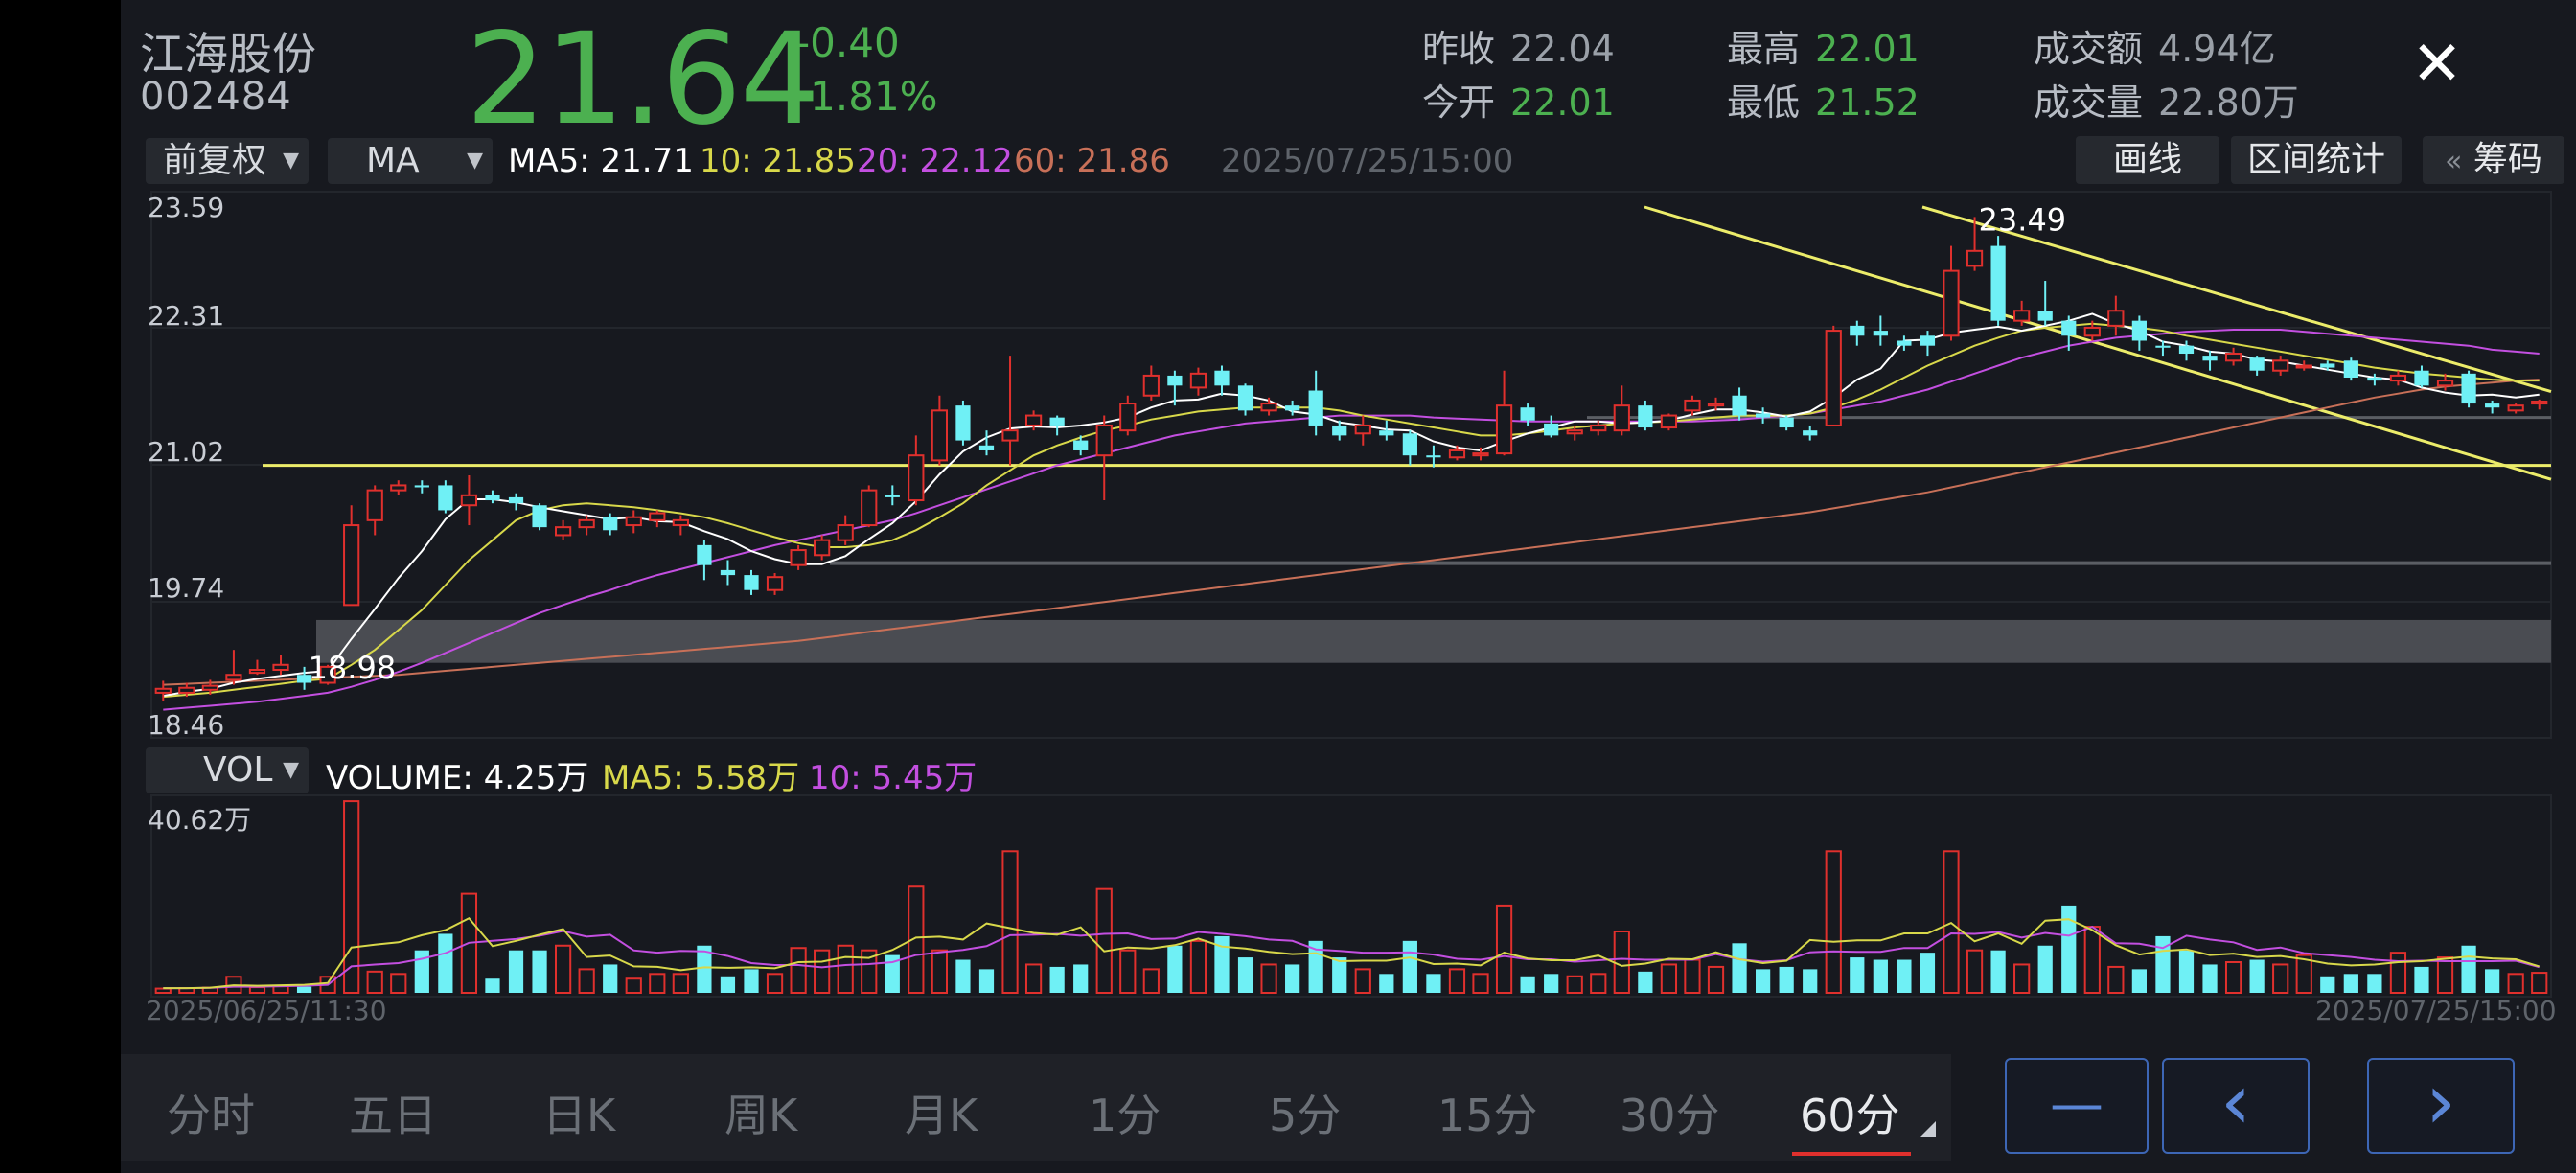 The height and width of the screenshot is (1173, 2576). Describe the element at coordinates (893, 778) in the screenshot. I see `volume-ma10: 10: 5.45万` at that location.